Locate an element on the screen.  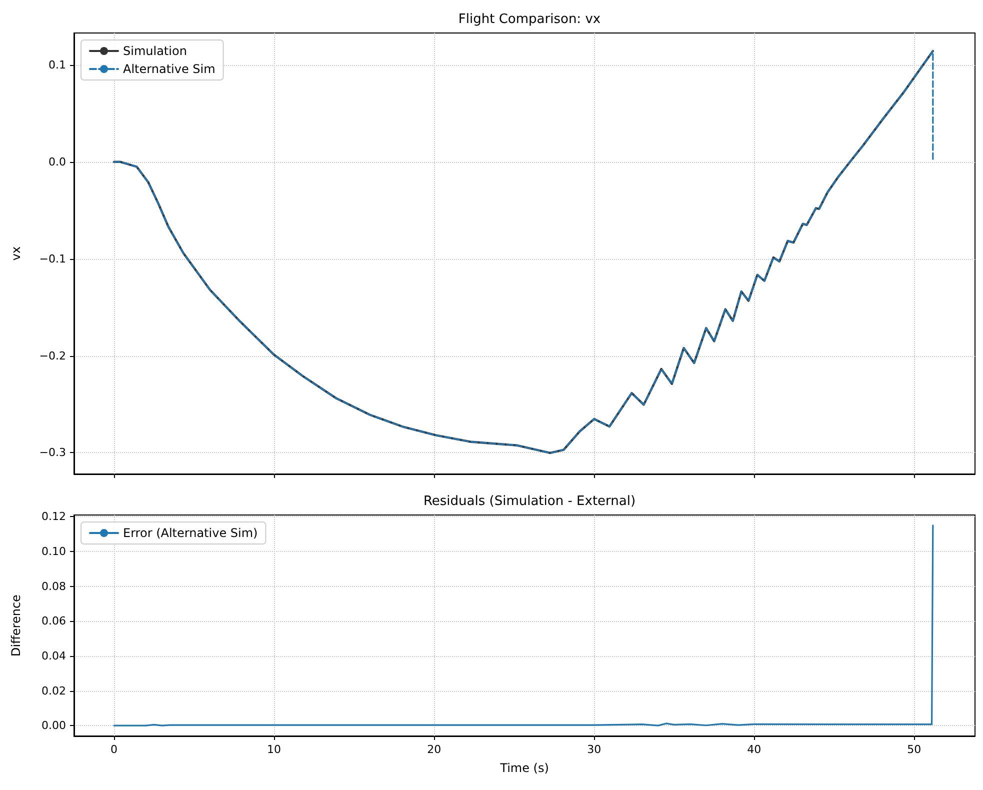
y-tick-label: 0.12 is located at coordinates (54, 517).